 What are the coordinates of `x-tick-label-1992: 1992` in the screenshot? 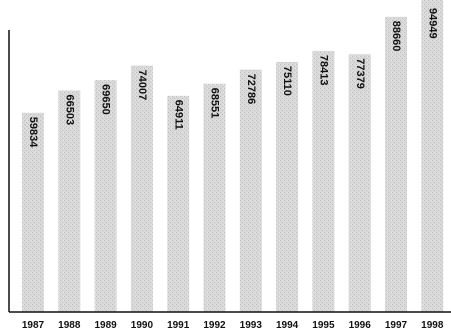 It's located at (214, 325).